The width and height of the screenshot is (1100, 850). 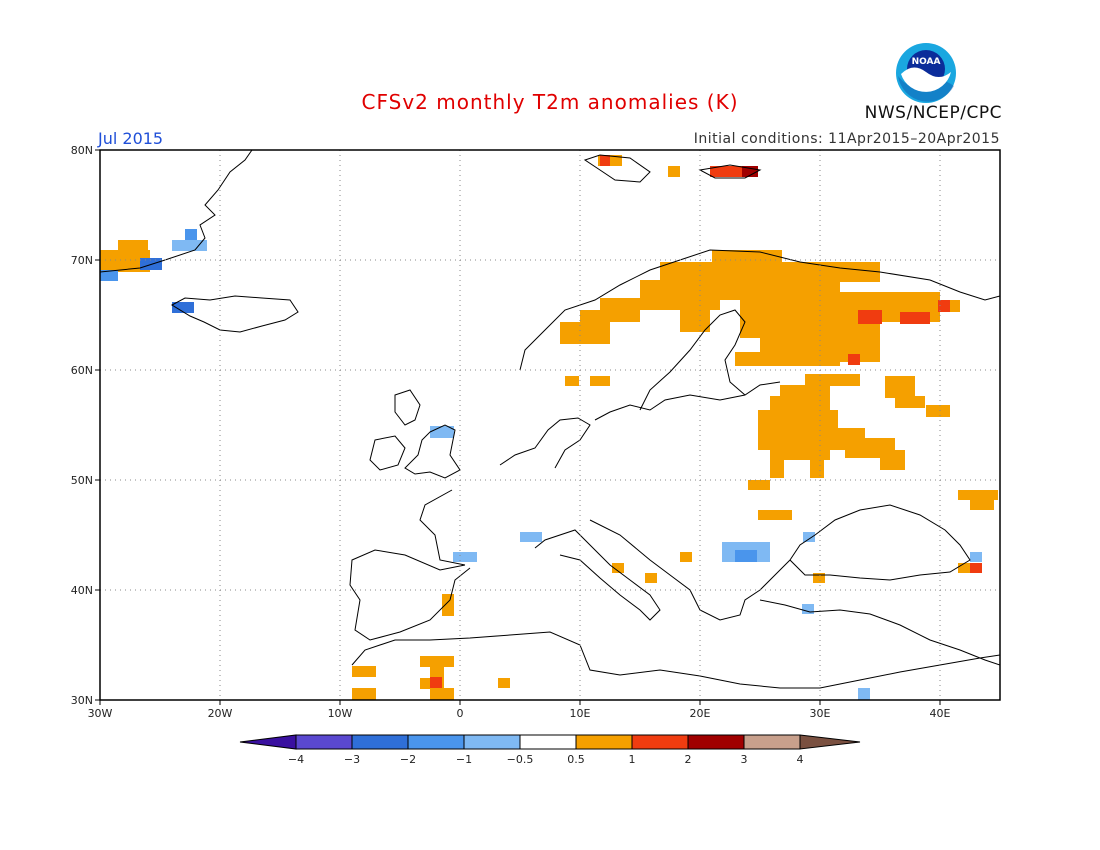 What do you see at coordinates (442, 527) in the screenshot?
I see `france-coast` at bounding box center [442, 527].